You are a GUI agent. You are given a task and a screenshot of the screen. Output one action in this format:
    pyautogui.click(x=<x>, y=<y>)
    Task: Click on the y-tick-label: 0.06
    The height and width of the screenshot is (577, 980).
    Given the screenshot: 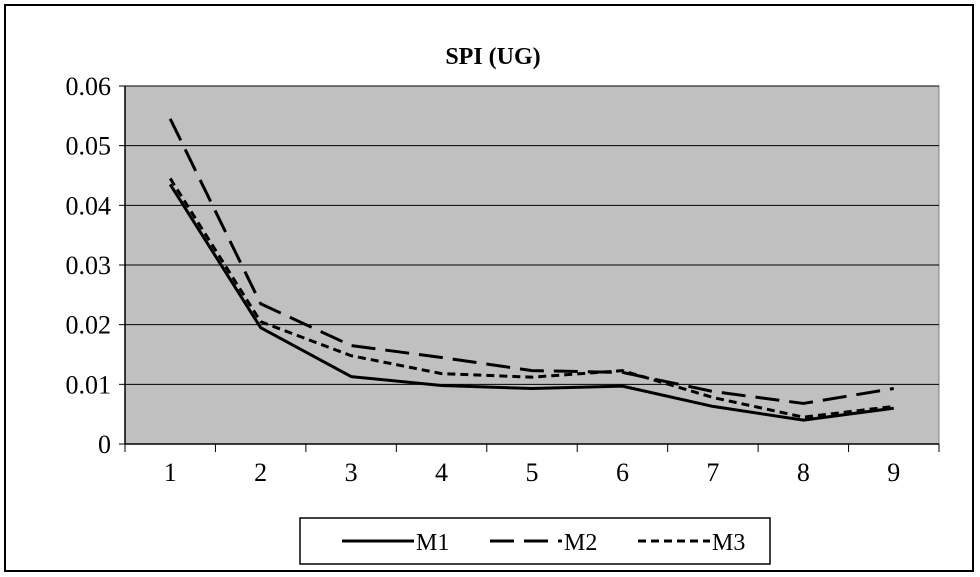 What is the action you would take?
    pyautogui.click(x=89, y=86)
    